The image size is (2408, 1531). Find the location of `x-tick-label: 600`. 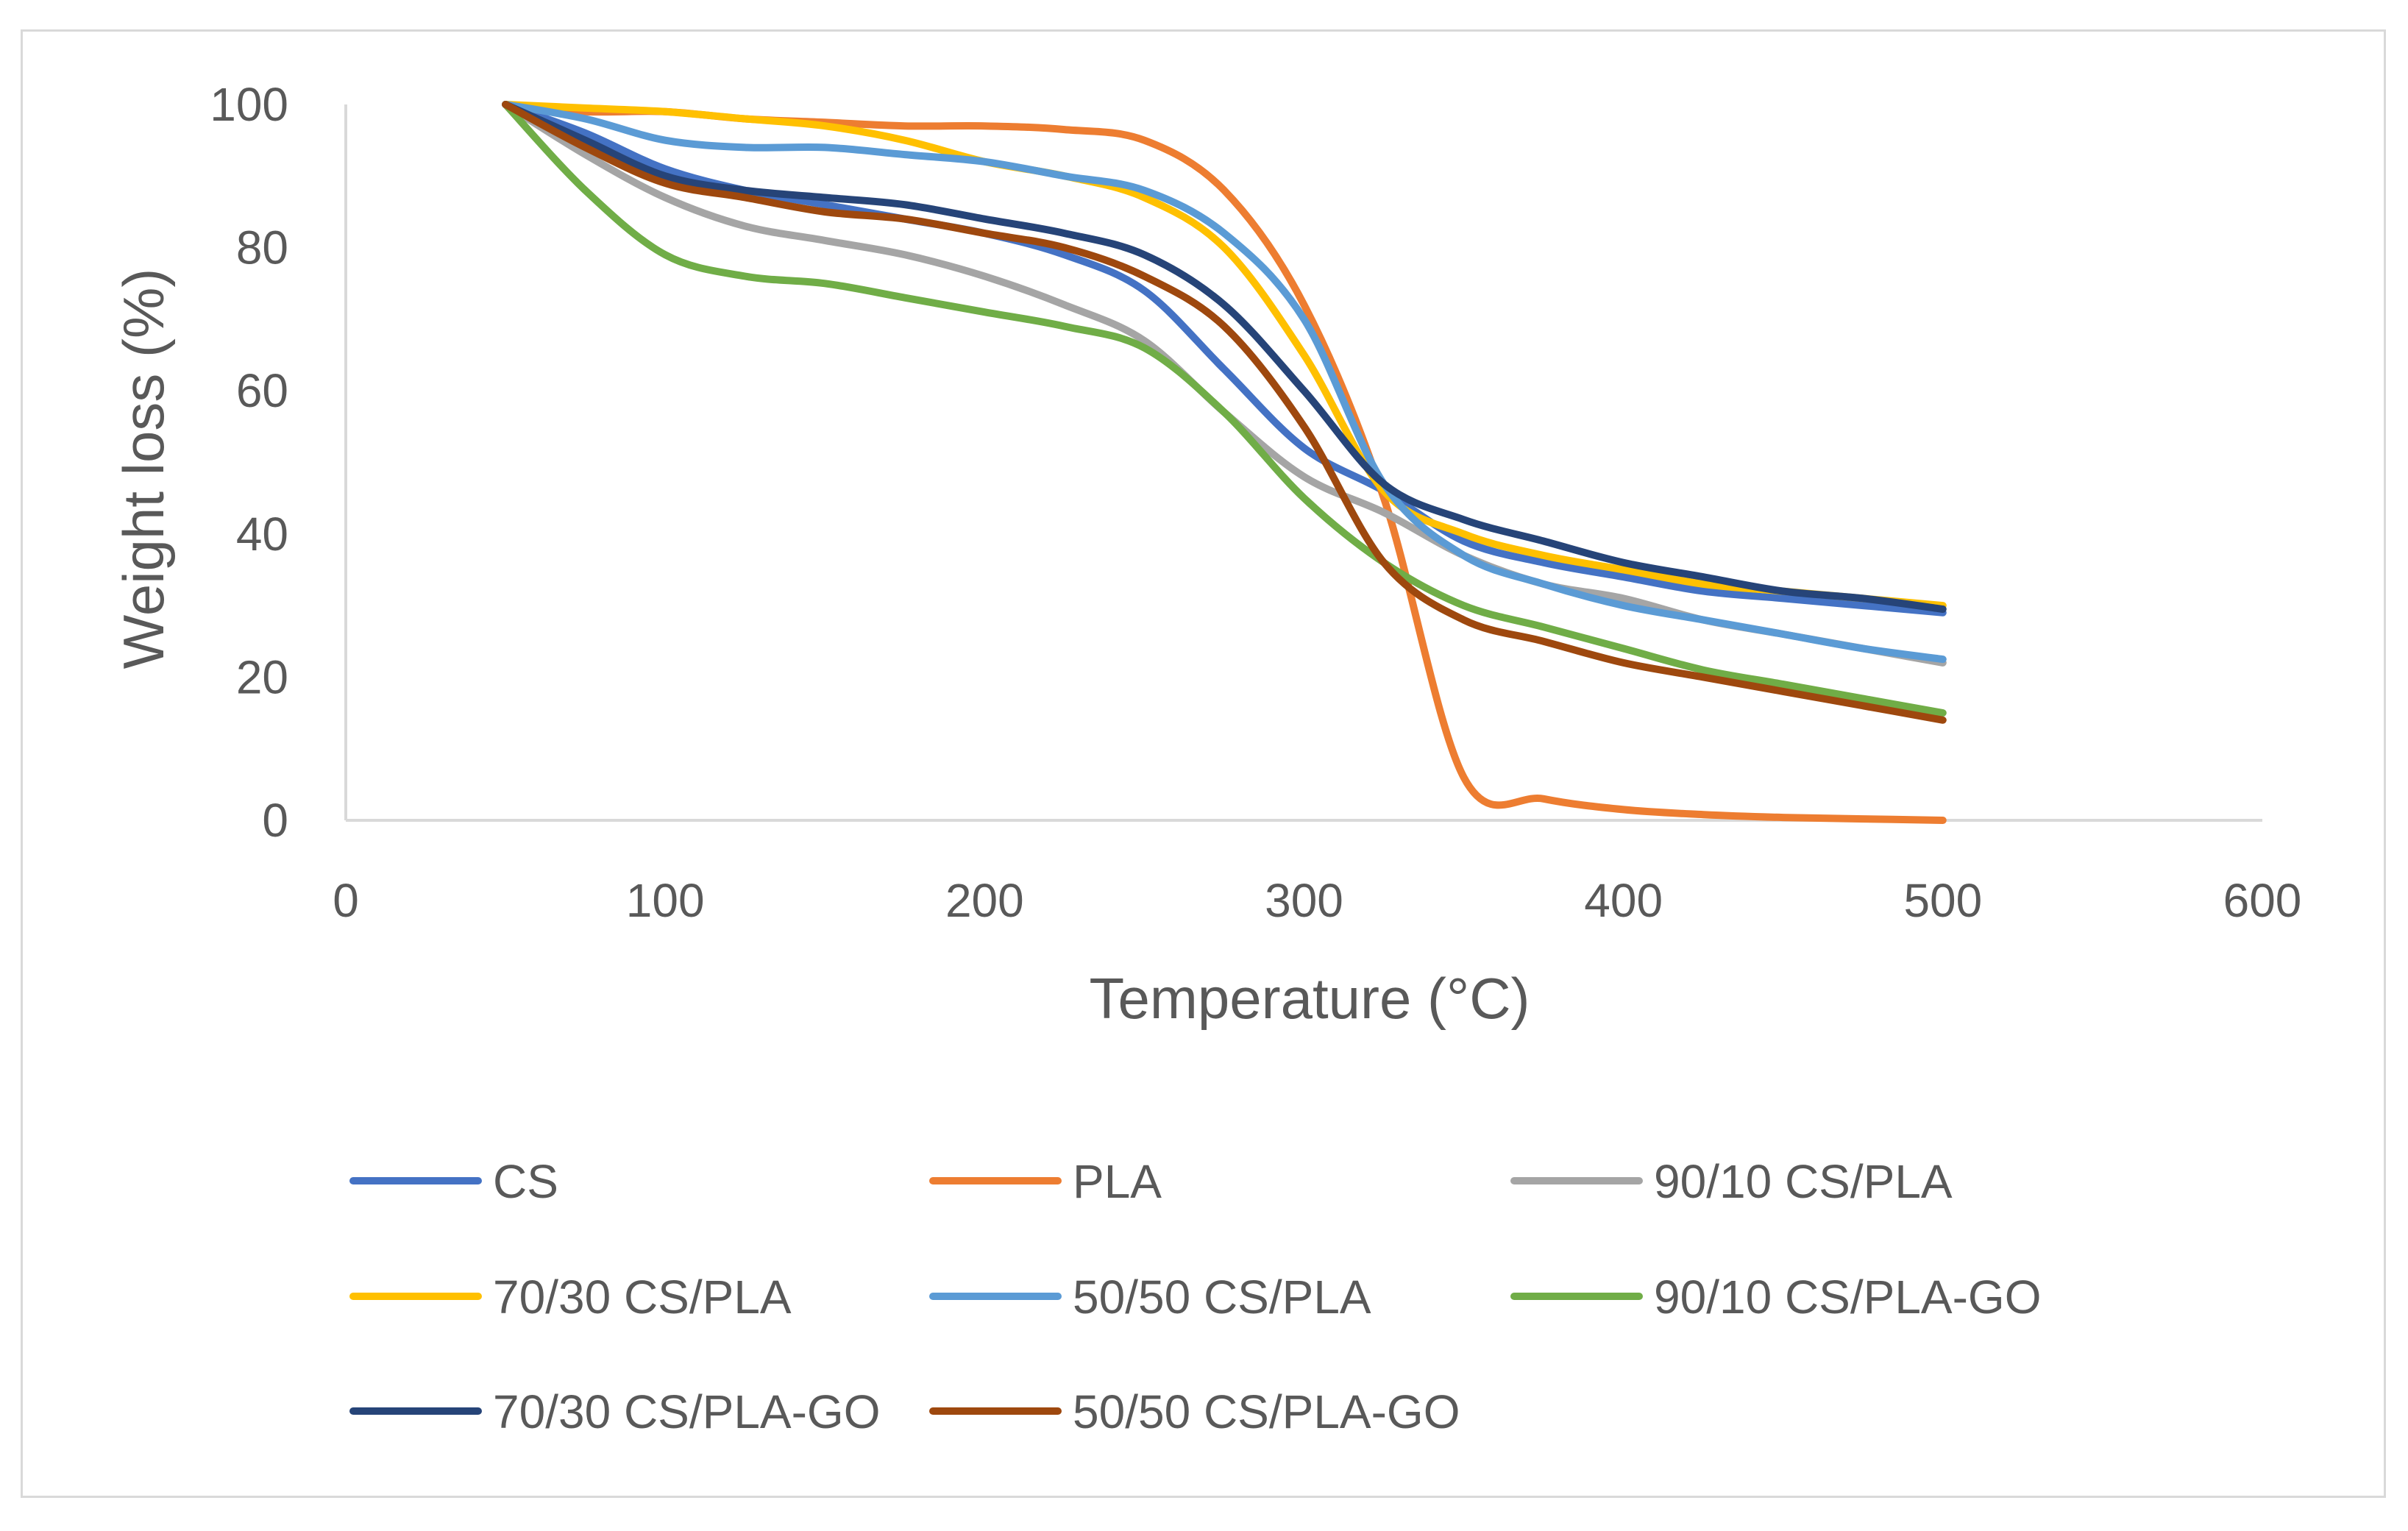

x-tick-label: 600 is located at coordinates (2263, 900).